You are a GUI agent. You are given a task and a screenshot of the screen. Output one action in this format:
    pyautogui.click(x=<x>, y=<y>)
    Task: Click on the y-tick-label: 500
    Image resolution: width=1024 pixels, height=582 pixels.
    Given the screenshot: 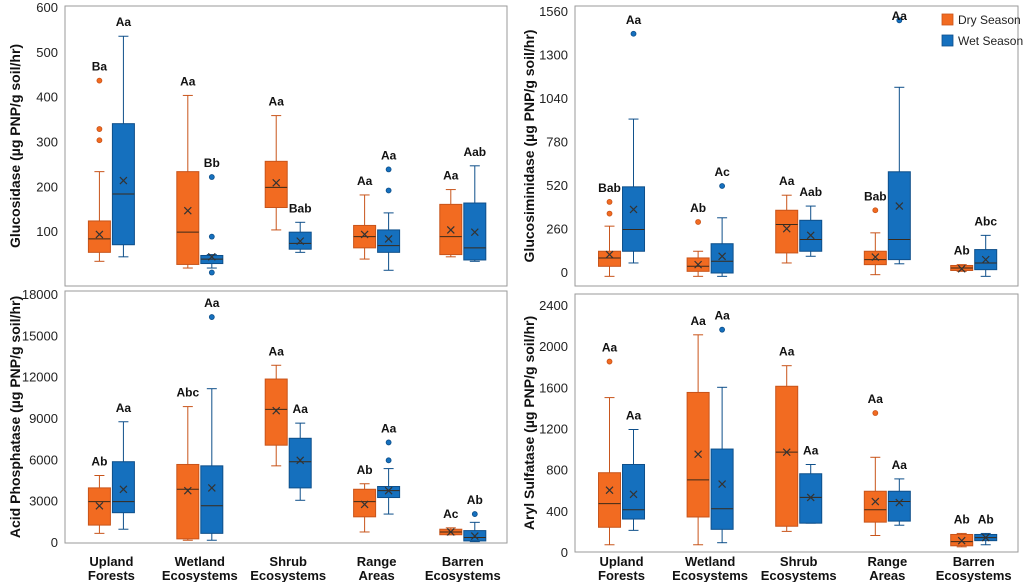 What is the action you would take?
    pyautogui.click(x=47, y=52)
    